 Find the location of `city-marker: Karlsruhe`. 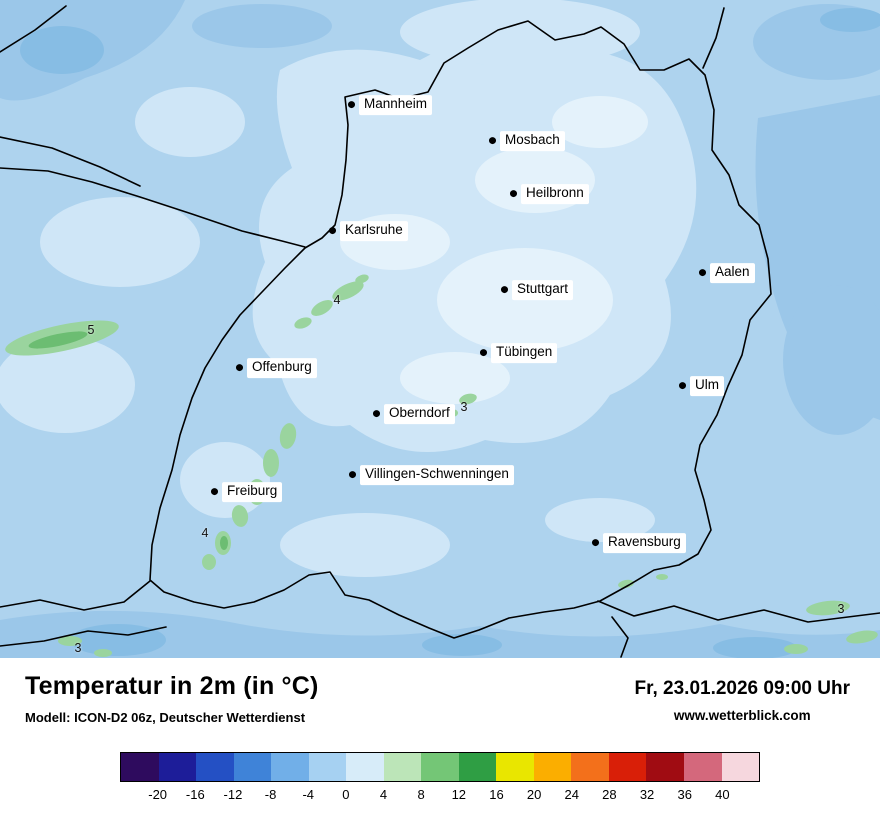

city-marker: Karlsruhe is located at coordinates (368, 231).